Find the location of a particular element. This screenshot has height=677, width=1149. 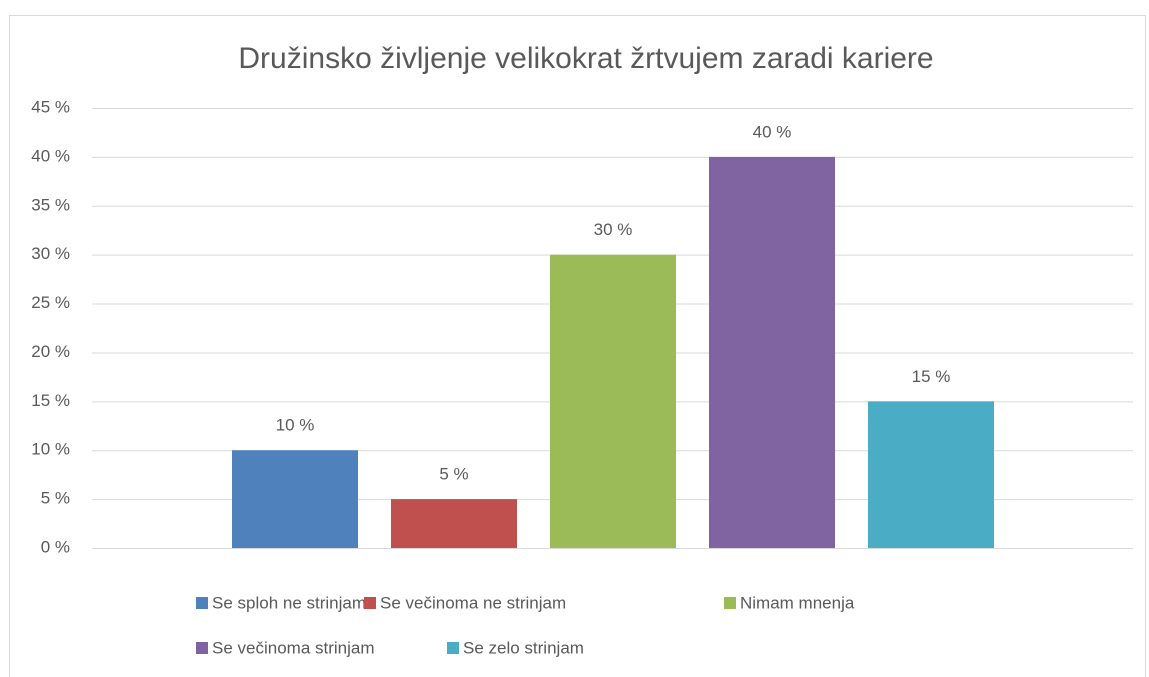

data-label: 15 % is located at coordinates (931, 376).